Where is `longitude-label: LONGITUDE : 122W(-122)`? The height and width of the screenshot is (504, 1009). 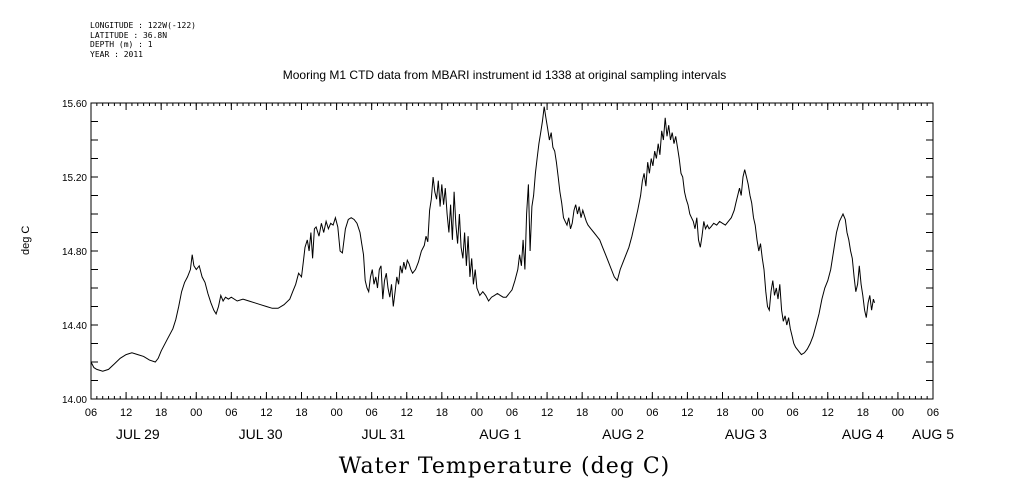 longitude-label: LONGITUDE : 122W(-122) is located at coordinates (143, 25).